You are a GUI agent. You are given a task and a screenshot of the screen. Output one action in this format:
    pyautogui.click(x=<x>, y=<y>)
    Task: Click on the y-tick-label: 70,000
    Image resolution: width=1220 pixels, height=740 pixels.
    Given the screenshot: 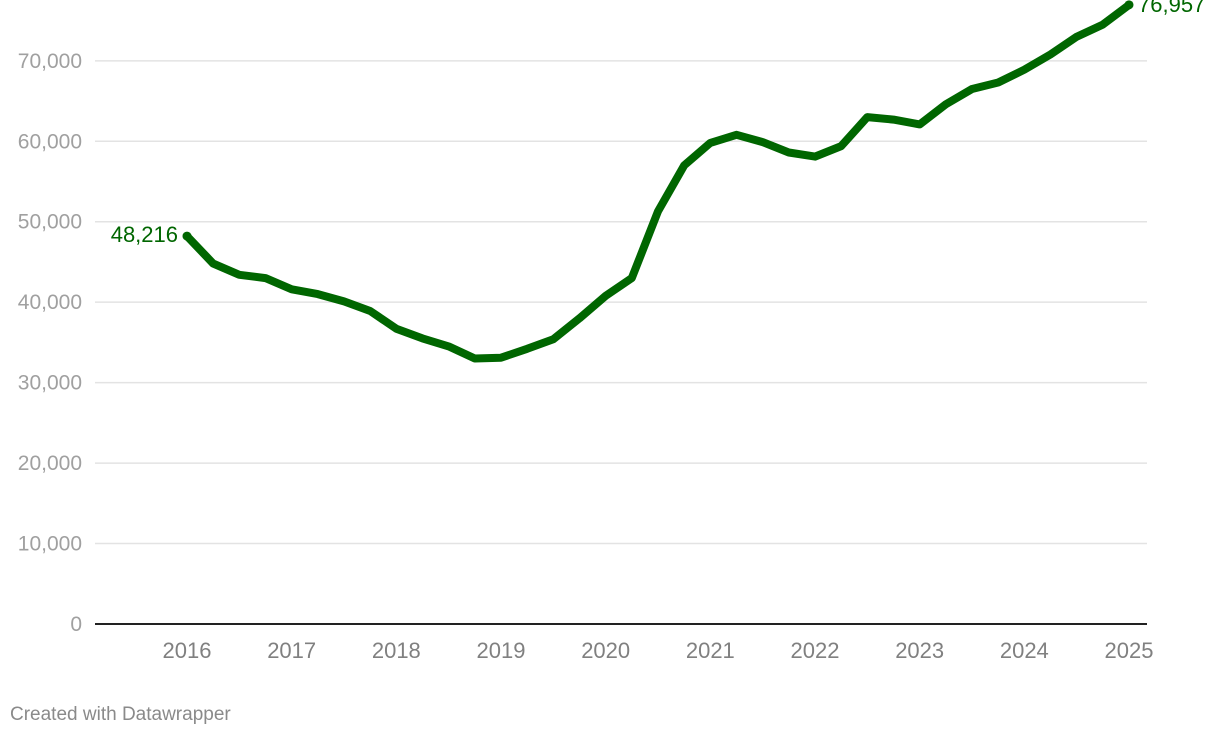 What is the action you would take?
    pyautogui.click(x=50, y=61)
    